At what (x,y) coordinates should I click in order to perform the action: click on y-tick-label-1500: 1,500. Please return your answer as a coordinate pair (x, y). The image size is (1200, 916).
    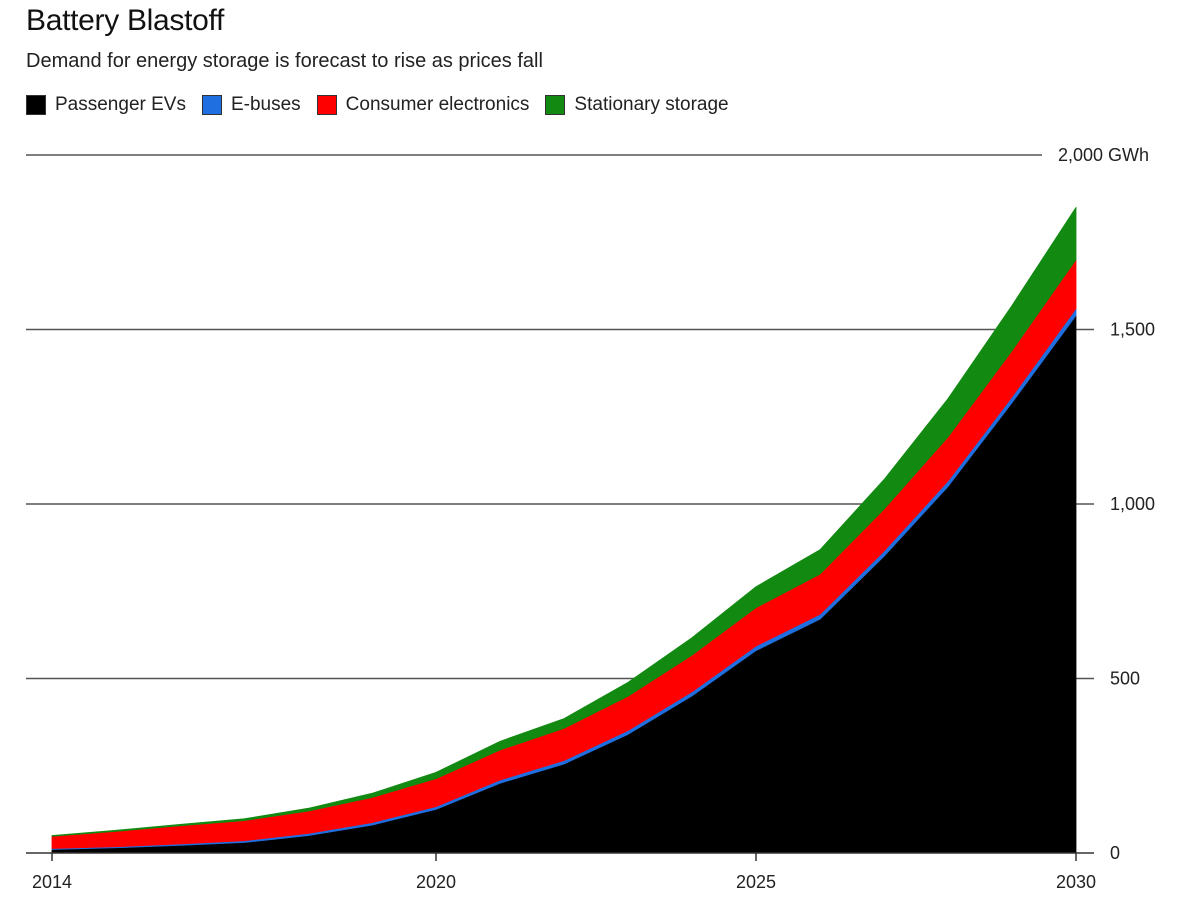
    Looking at the image, I should click on (1132, 330).